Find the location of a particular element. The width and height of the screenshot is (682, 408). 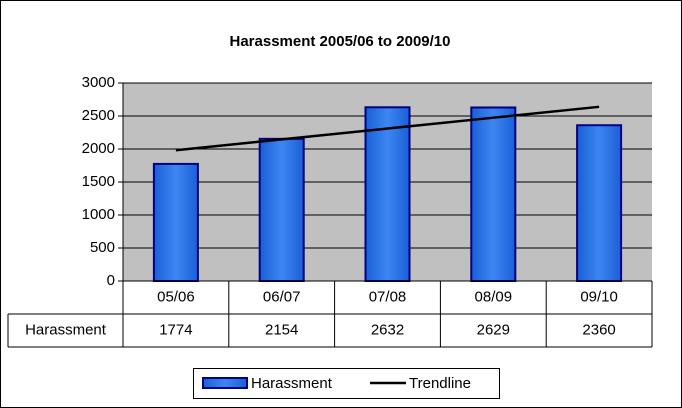

chart-title: Harassment 2005/06 to 2009/10 is located at coordinates (340, 41).